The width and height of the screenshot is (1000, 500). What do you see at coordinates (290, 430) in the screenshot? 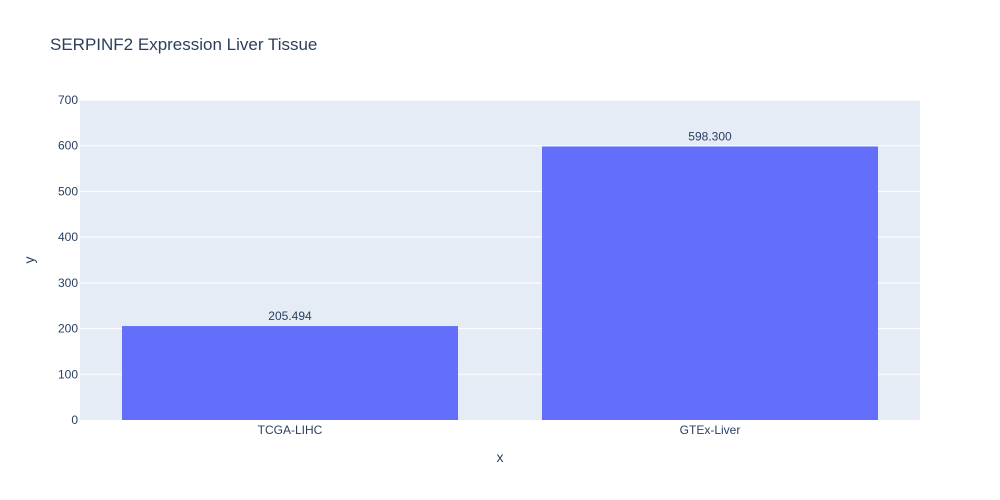
I see `x-tick-label: TCGA-LIHC` at bounding box center [290, 430].